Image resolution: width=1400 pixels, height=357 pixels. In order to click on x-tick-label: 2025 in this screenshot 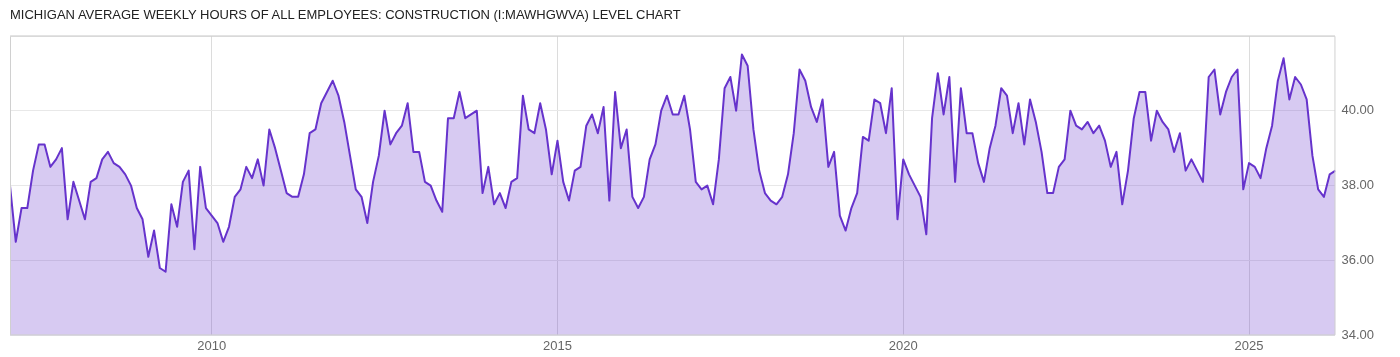, I will do `click(1249, 345)`.